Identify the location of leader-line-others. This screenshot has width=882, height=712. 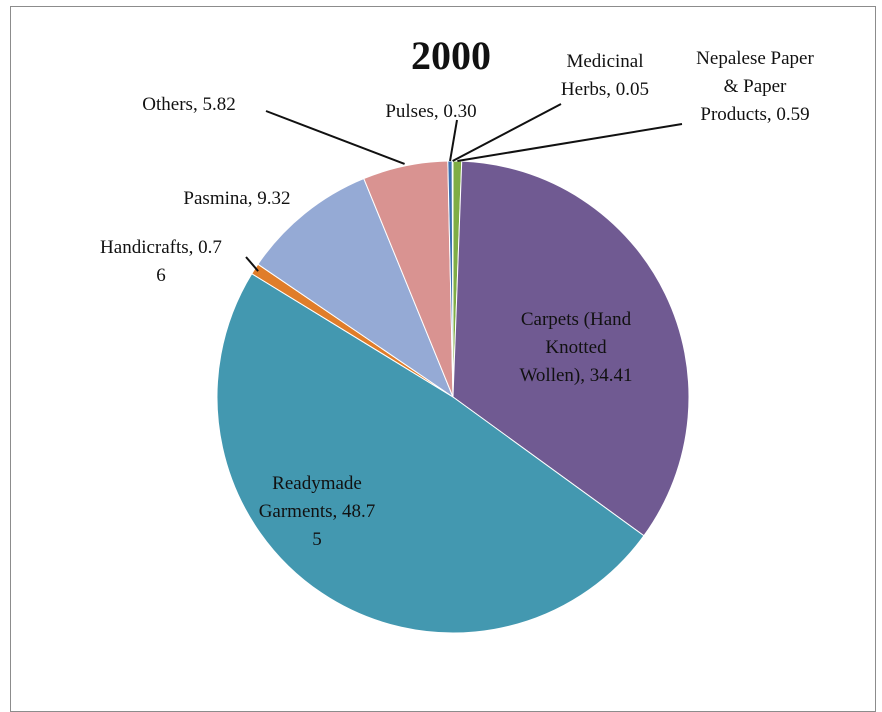
(335, 137).